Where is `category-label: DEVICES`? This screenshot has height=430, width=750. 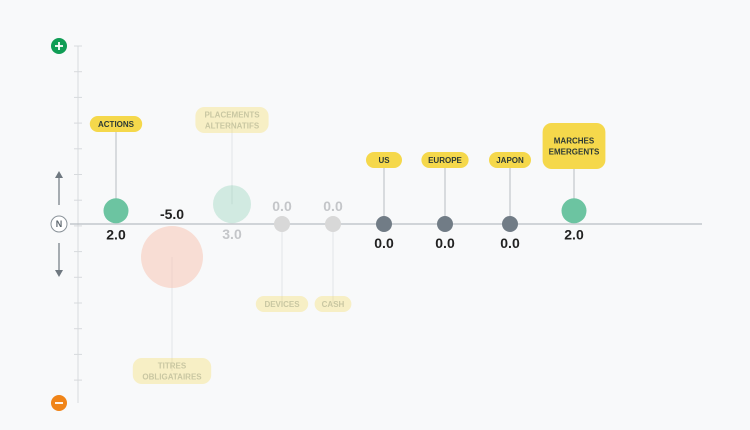 category-label: DEVICES is located at coordinates (282, 304).